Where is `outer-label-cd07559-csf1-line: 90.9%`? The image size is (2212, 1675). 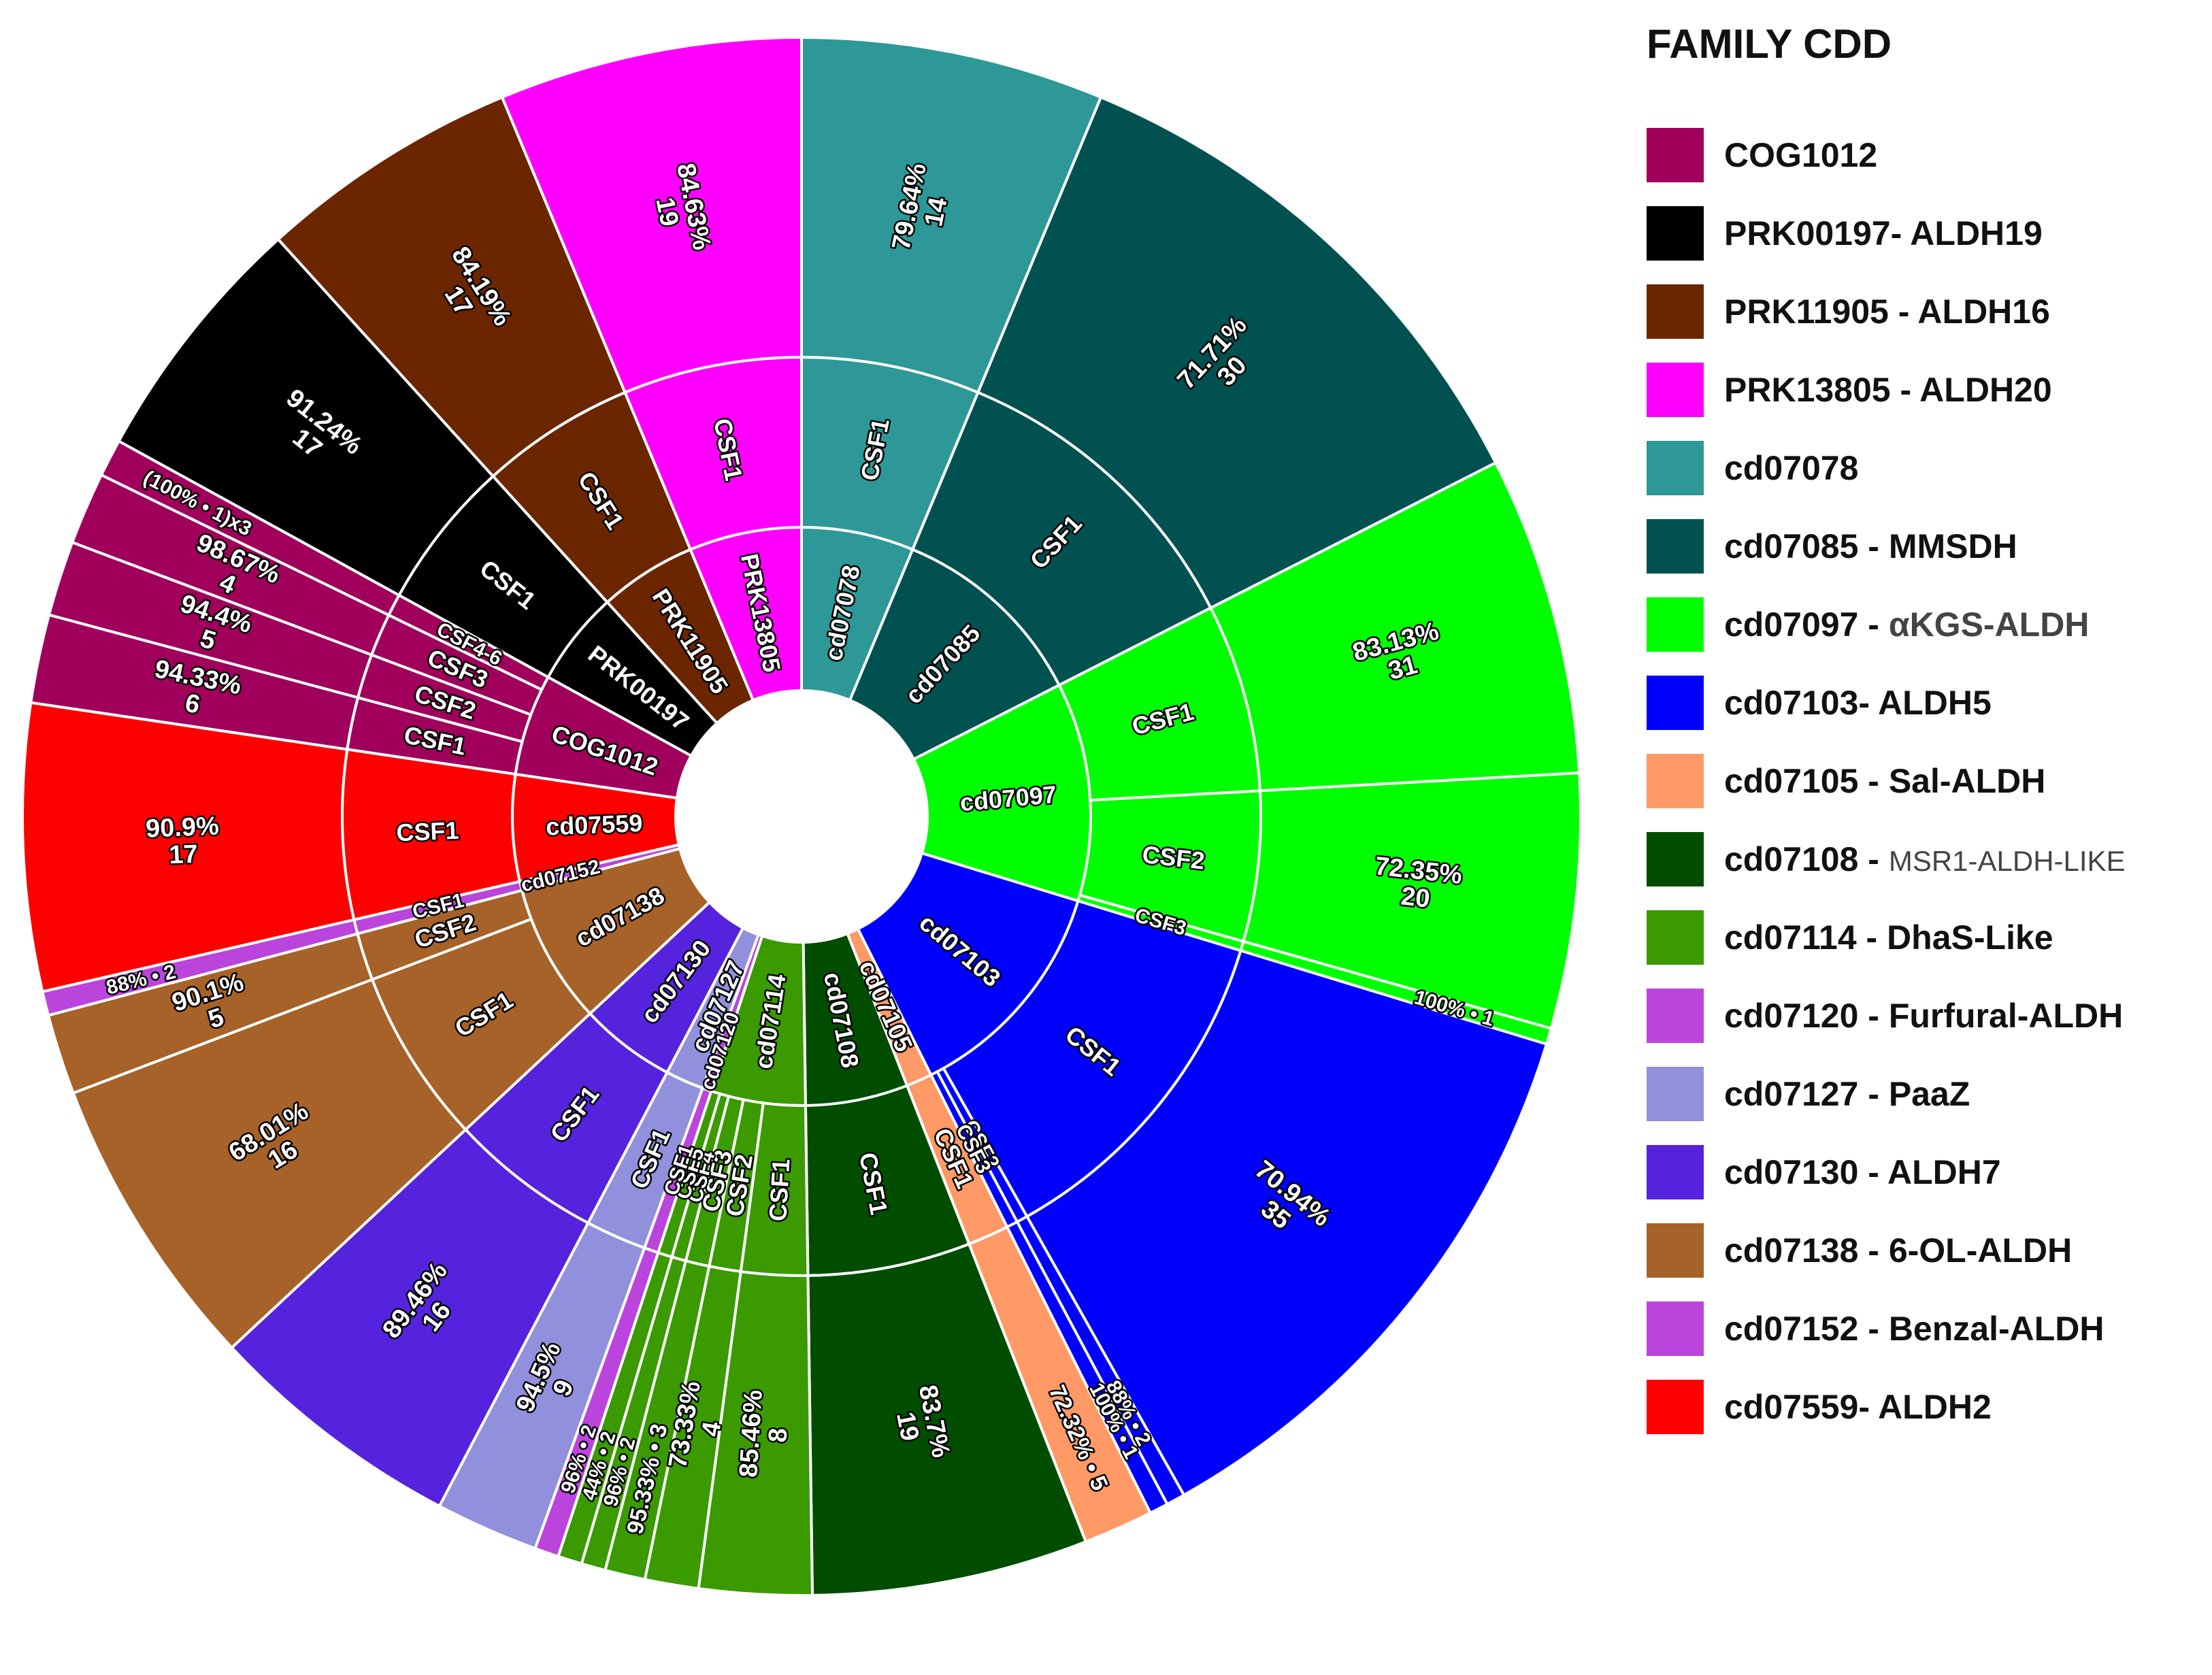
outer-label-cd07559-csf1-line: 90.9% is located at coordinates (182, 827).